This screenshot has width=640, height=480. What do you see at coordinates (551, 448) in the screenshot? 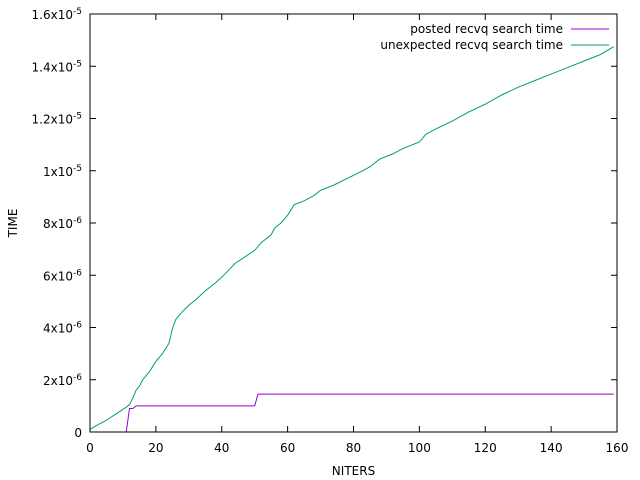
I see `x-tick-label: 140` at bounding box center [551, 448].